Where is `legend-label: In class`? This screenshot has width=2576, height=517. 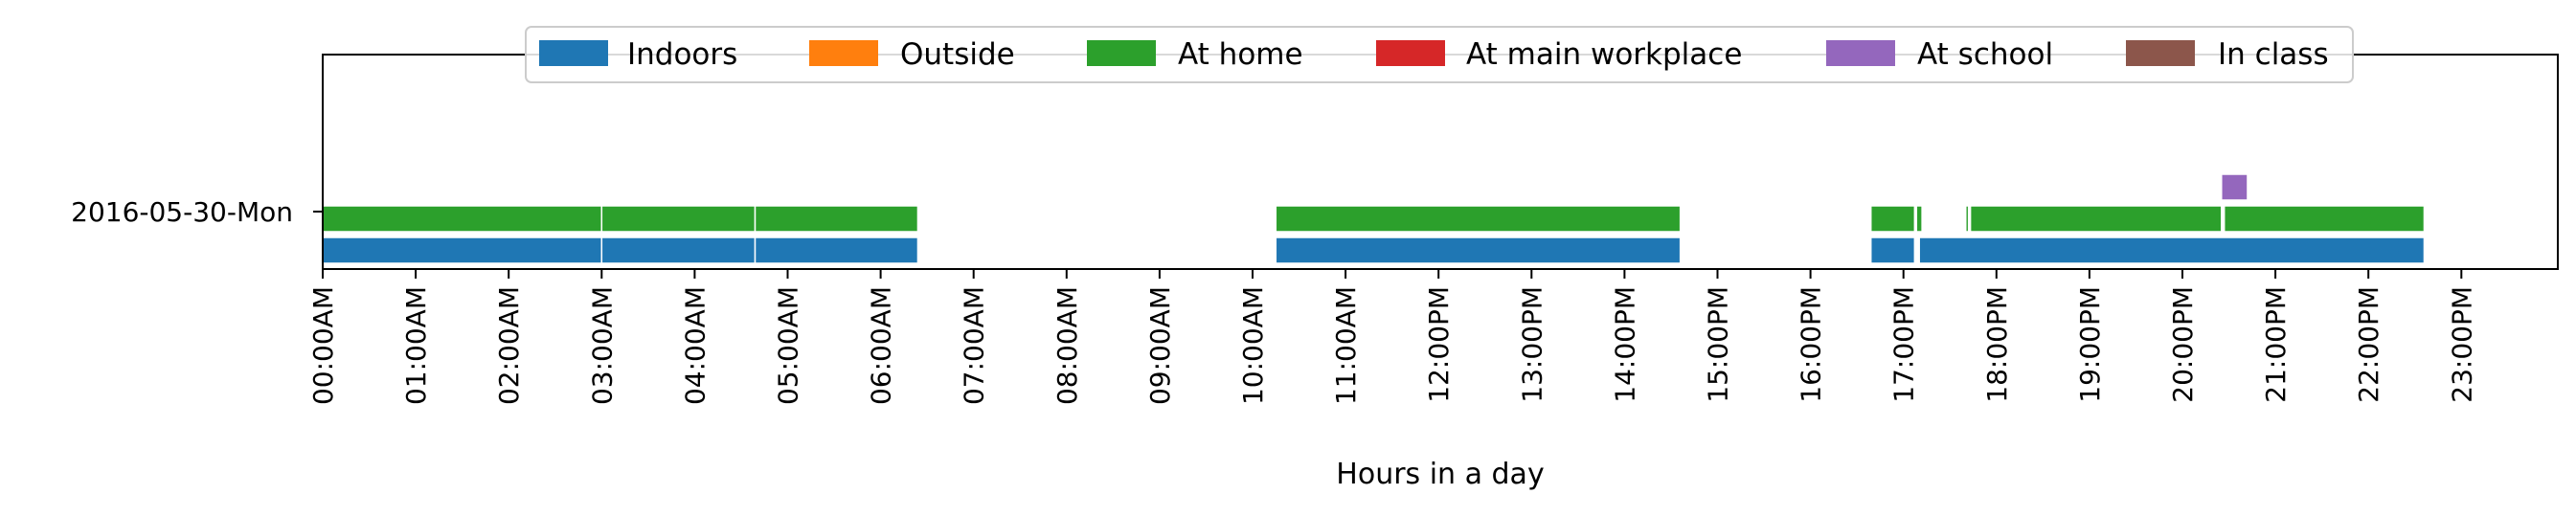
legend-label: In class is located at coordinates (2273, 54).